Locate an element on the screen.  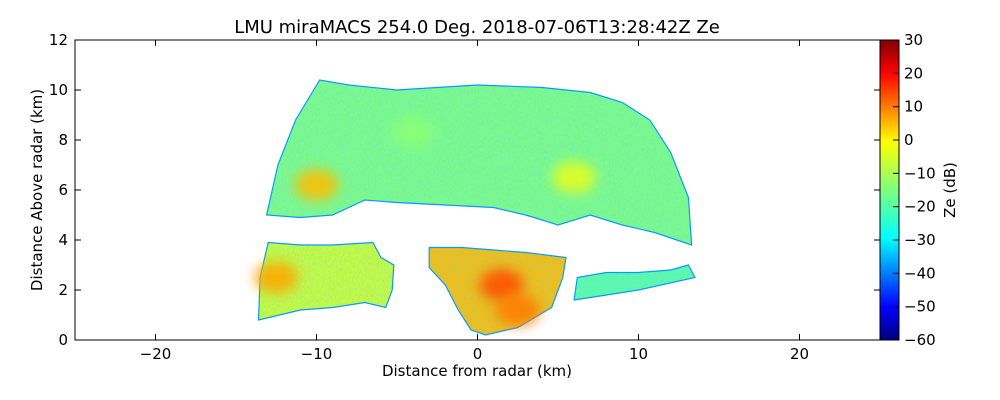
echo-texture-lower-left-cell is located at coordinates (326, 281).